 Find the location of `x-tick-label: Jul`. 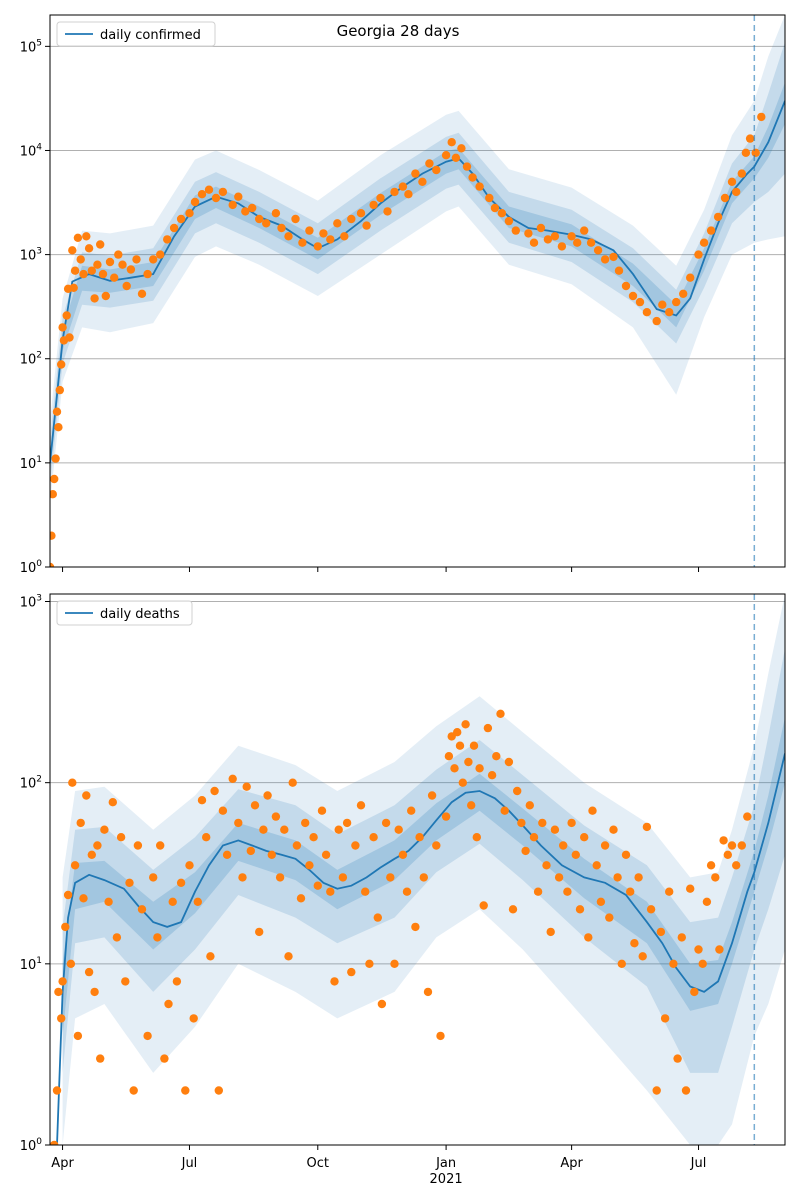

x-tick-label: Jul is located at coordinates (698, 1163).